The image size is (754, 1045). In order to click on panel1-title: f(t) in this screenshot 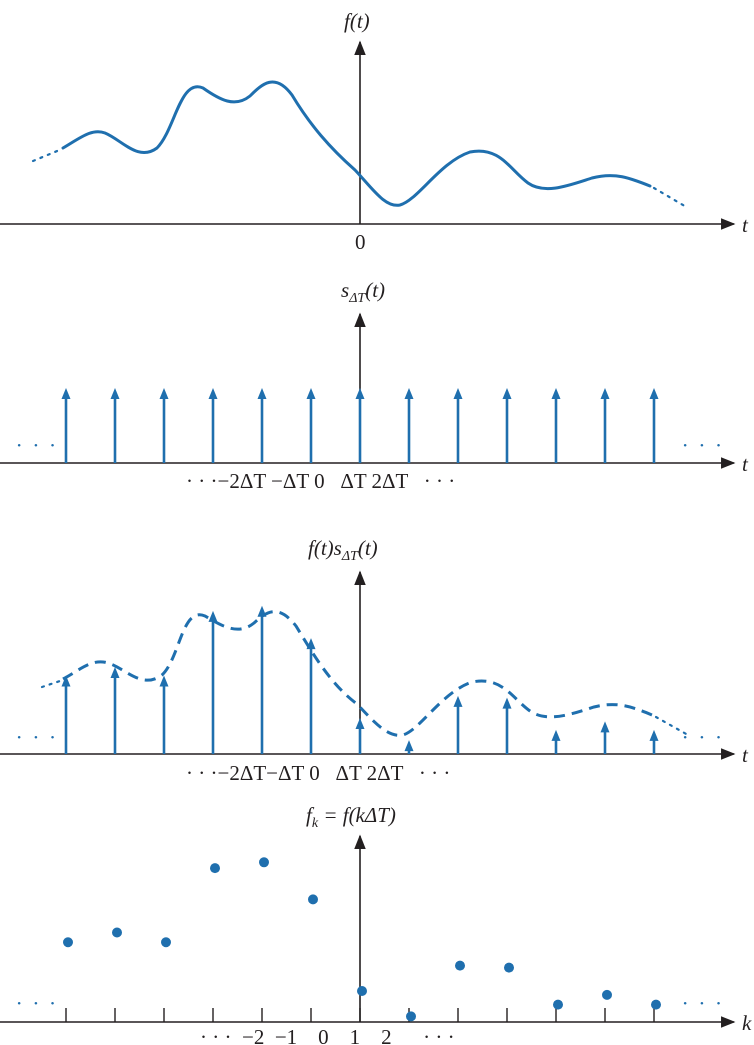, I will do `click(357, 21)`.